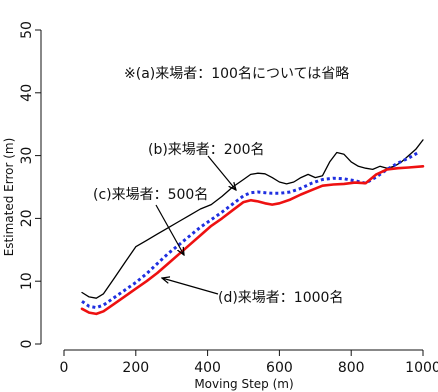  What do you see at coordinates (280, 298) in the screenshot?
I see `annotation-d-label: (d)来場者：1000名` at bounding box center [280, 298].